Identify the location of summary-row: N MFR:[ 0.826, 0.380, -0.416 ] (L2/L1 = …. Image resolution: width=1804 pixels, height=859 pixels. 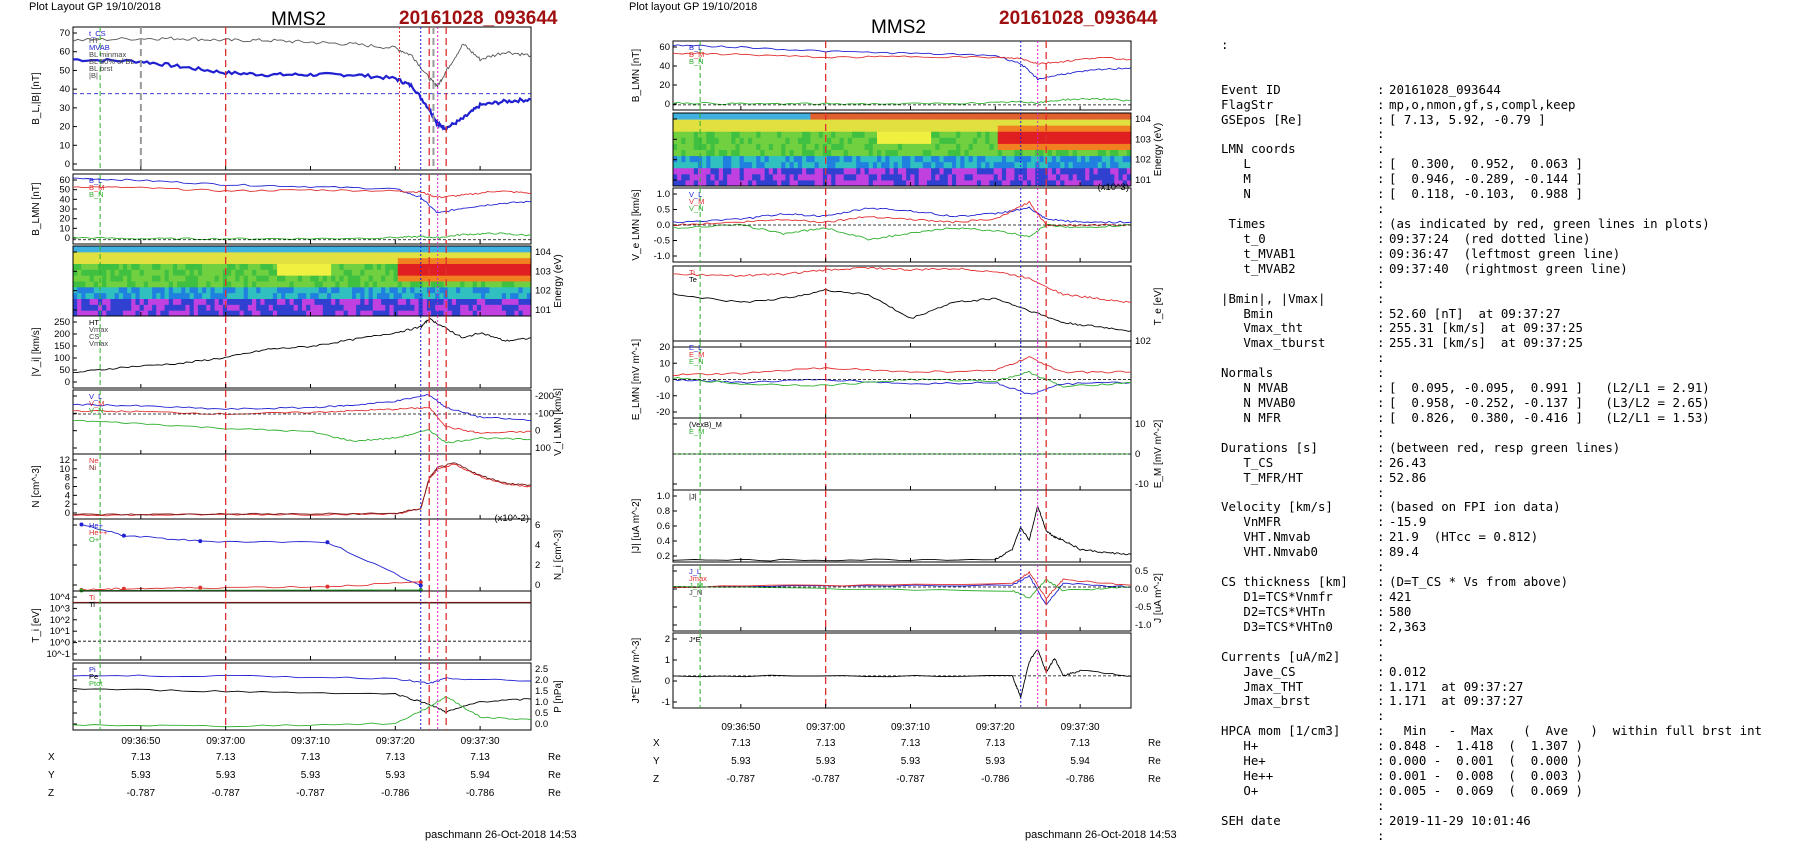
(1465, 418).